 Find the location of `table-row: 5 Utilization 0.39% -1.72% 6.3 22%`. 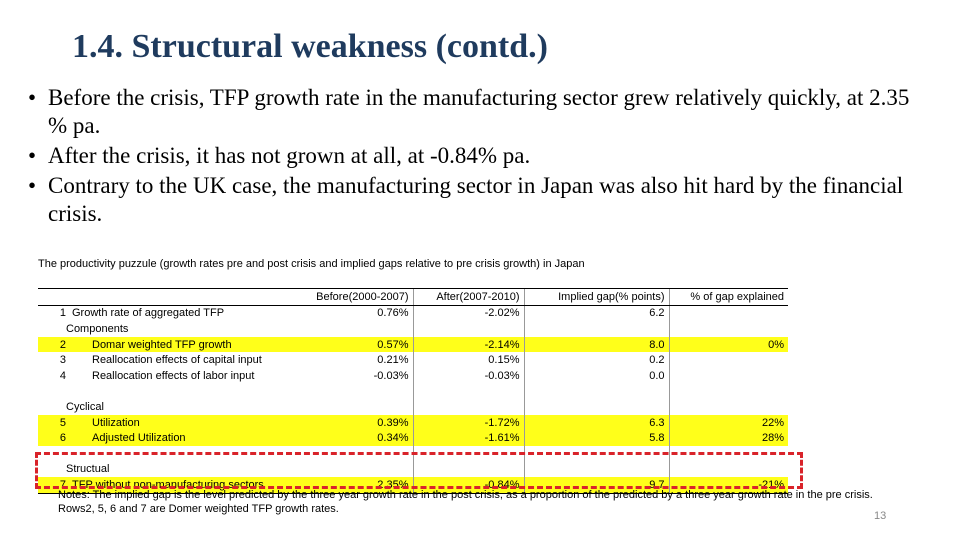

table-row: 5 Utilization 0.39% -1.72% 6.3 22% is located at coordinates (413, 422).